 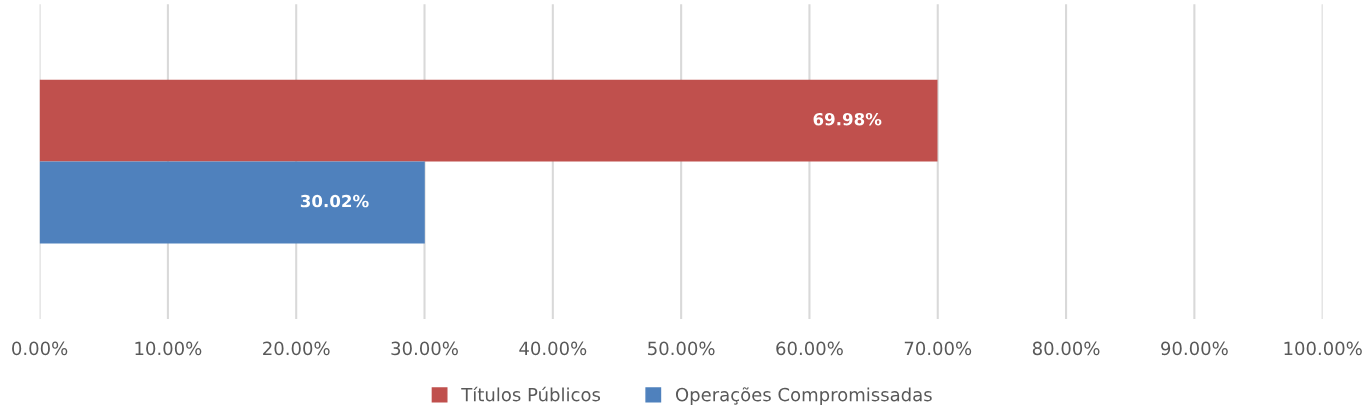 I want to click on x-tick-label: 10.00%, so click(x=168, y=348).